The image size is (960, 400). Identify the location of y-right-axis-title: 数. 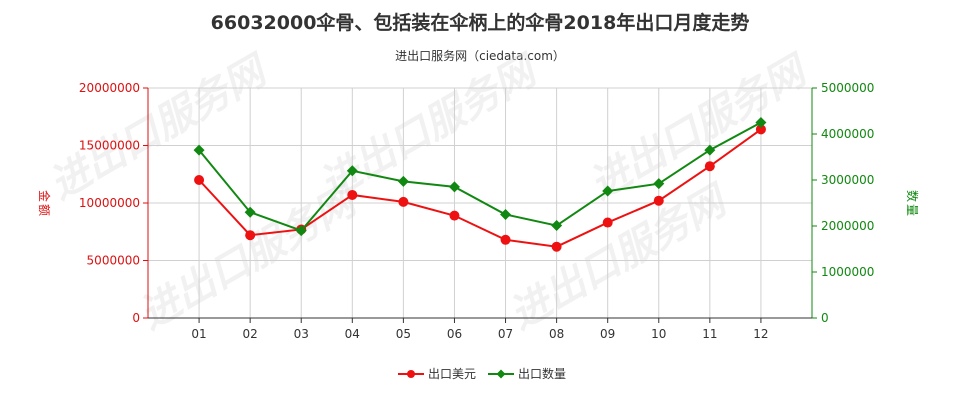
(912, 196).